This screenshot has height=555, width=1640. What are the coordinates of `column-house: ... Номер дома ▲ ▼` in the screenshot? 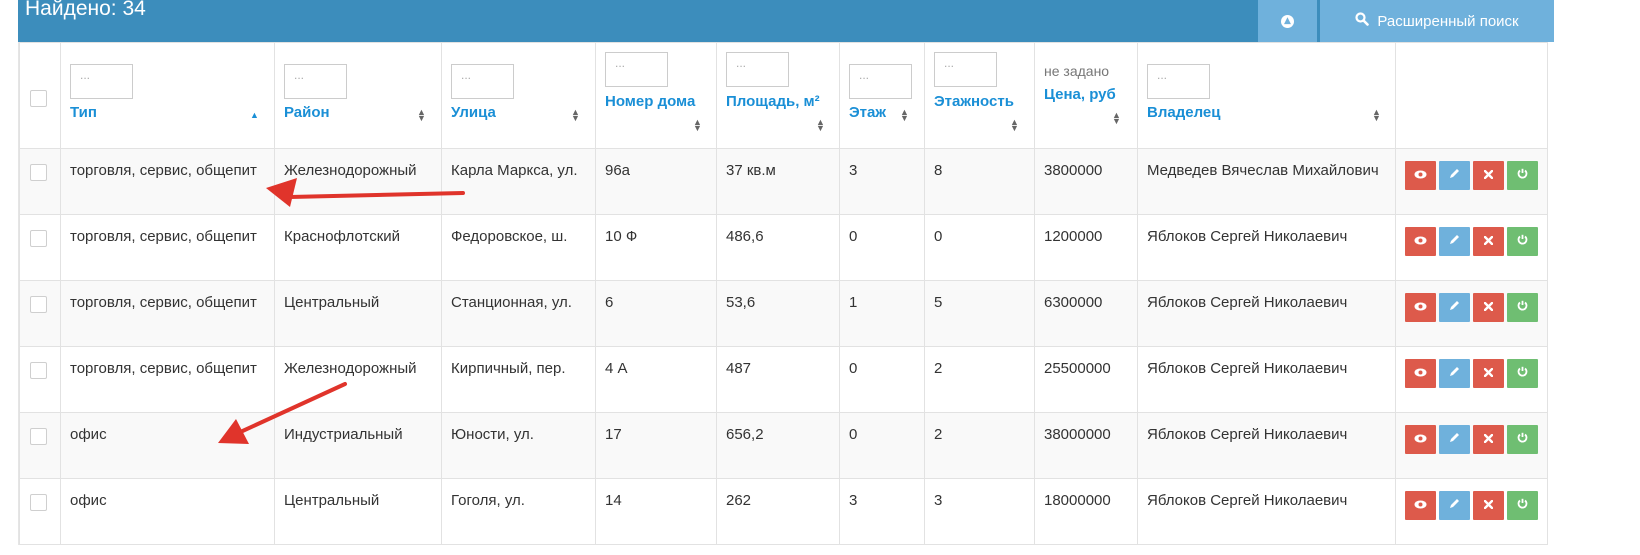 It's located at (656, 95).